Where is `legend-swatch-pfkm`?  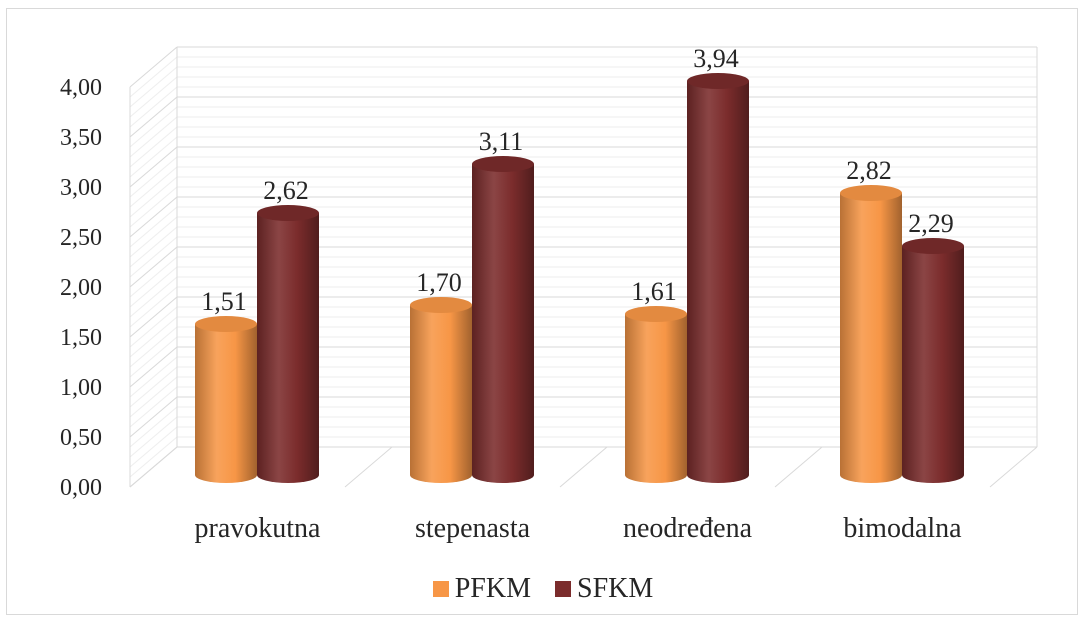 legend-swatch-pfkm is located at coordinates (440, 589).